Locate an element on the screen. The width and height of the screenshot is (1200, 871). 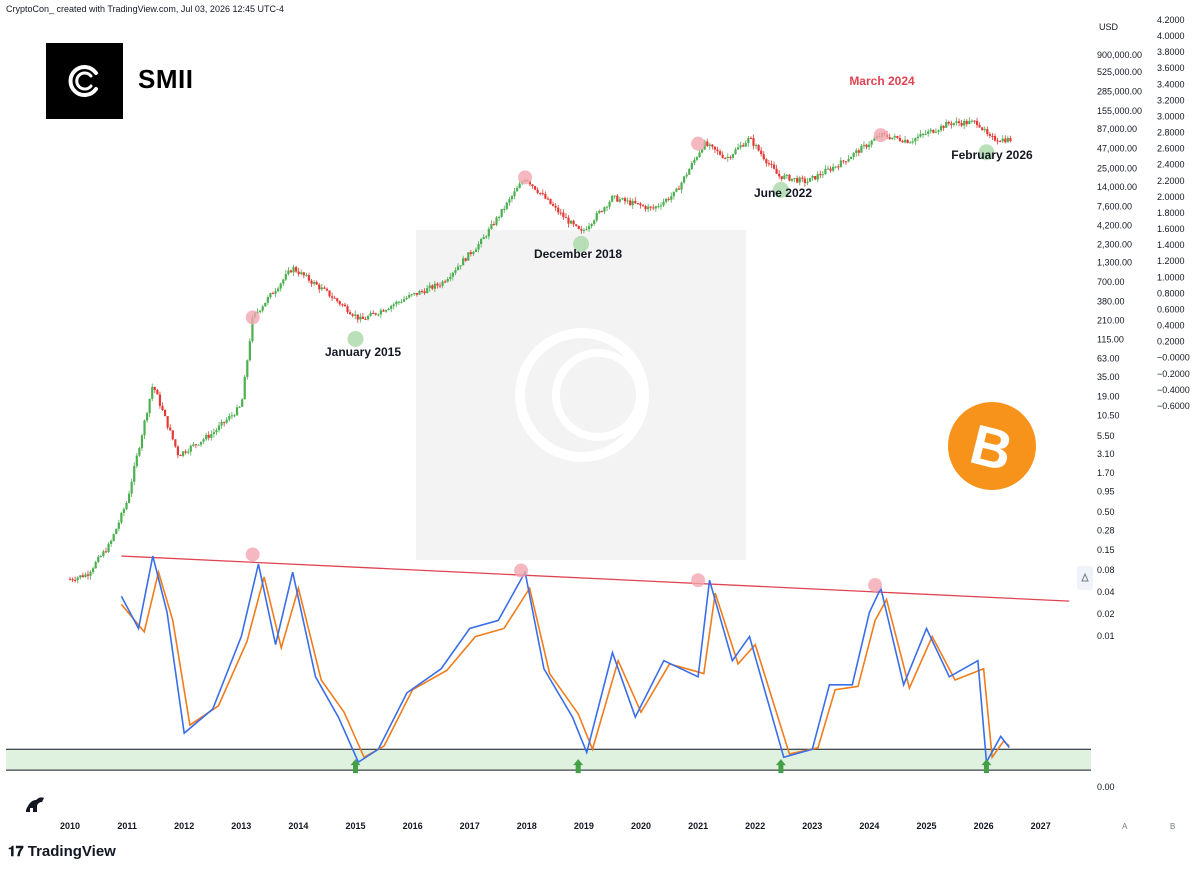
indicator-tick-label: 0.4000 is located at coordinates (1171, 326).